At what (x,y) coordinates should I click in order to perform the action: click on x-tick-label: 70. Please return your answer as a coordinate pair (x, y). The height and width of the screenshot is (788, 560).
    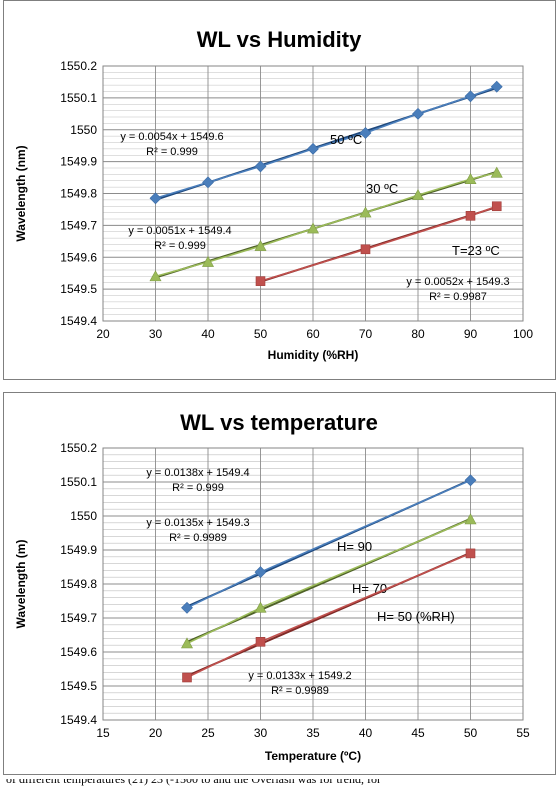
    Looking at the image, I should click on (366, 334).